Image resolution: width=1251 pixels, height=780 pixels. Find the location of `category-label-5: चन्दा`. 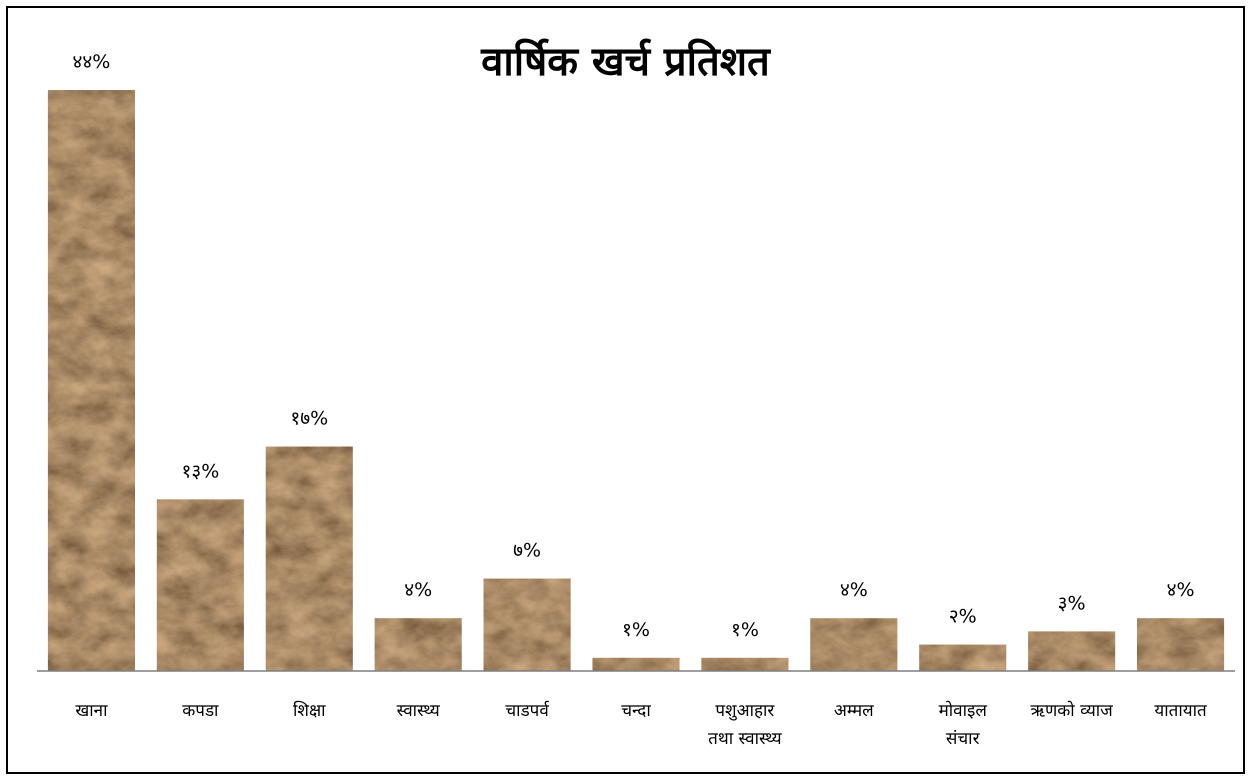

category-label-5: चन्दा is located at coordinates (636, 711).